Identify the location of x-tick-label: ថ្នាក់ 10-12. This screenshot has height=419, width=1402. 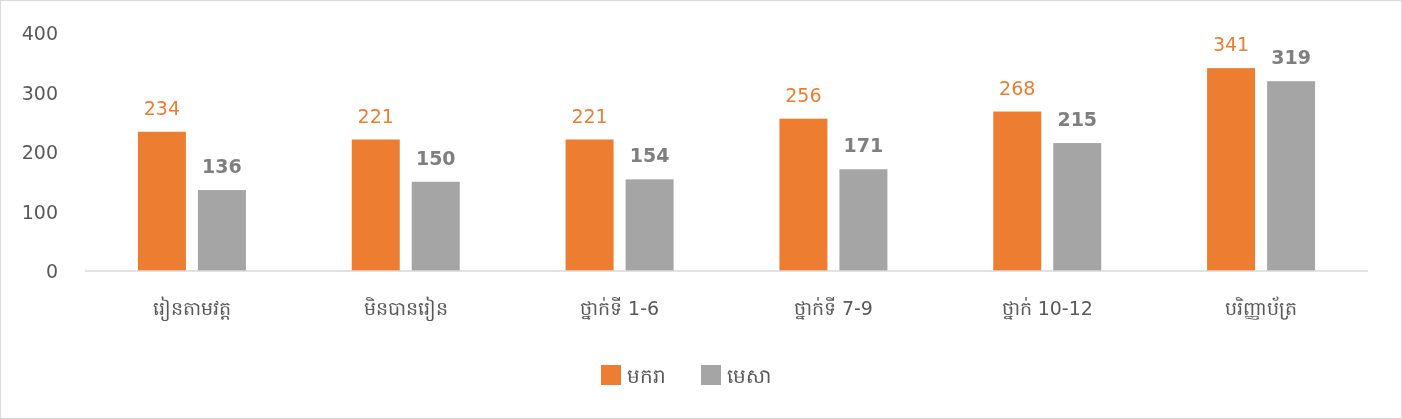
(1047, 308).